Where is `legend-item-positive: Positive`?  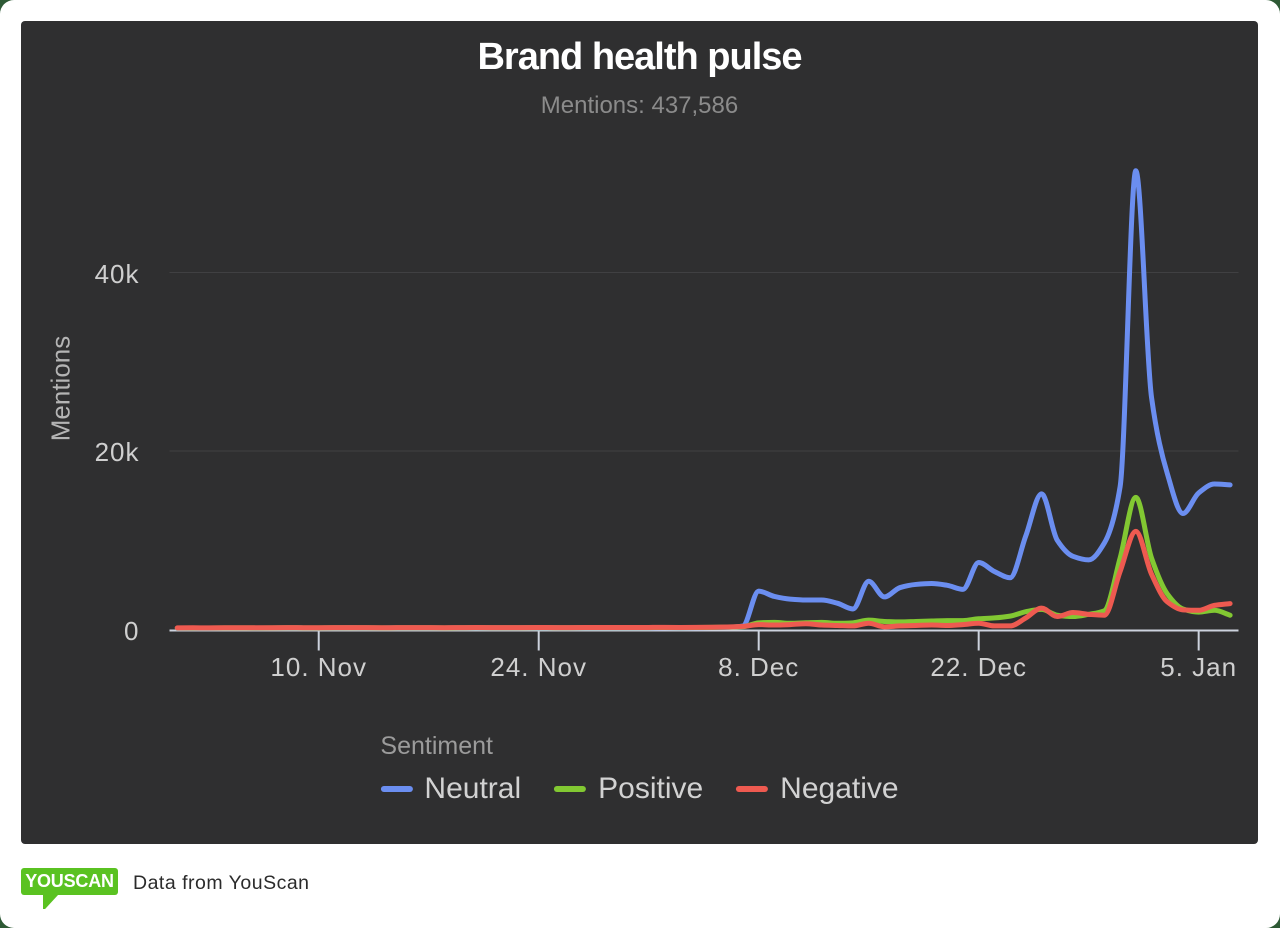
legend-item-positive: Positive is located at coordinates (628, 789).